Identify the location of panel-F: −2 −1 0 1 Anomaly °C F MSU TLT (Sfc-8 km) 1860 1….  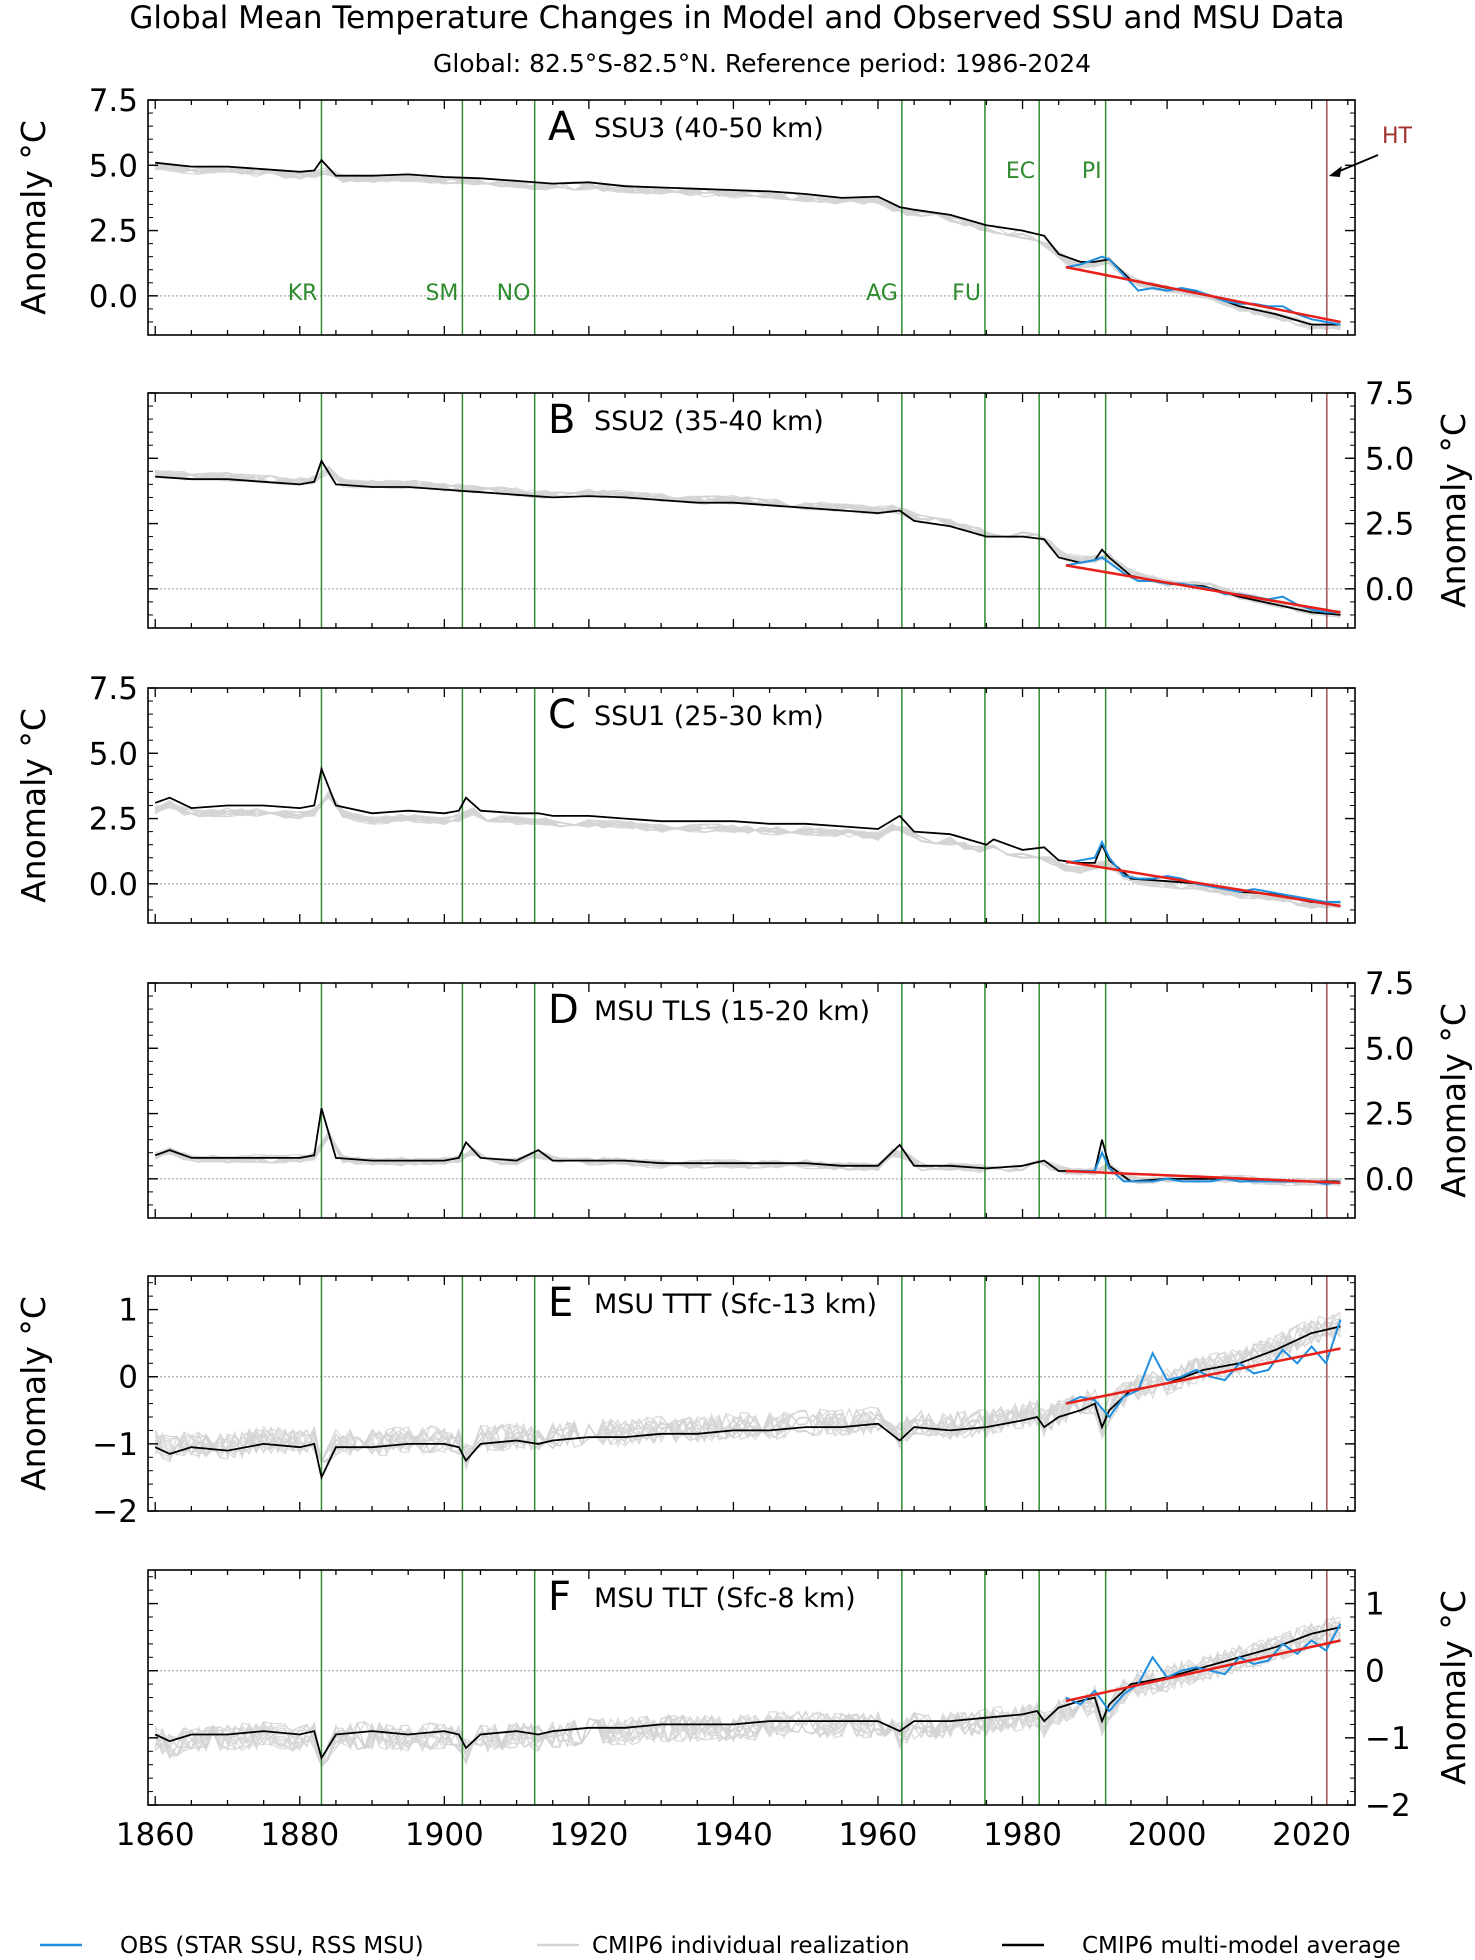
(794, 1711).